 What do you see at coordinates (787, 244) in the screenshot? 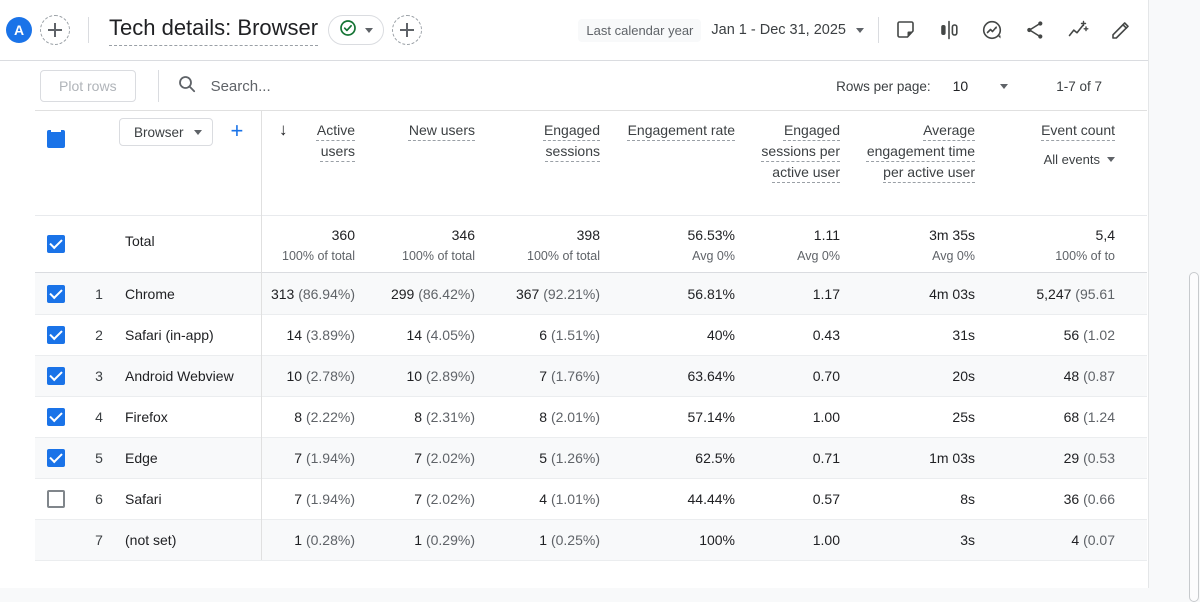
I see `total-metric-cell: 1.11 Avg 0%` at bounding box center [787, 244].